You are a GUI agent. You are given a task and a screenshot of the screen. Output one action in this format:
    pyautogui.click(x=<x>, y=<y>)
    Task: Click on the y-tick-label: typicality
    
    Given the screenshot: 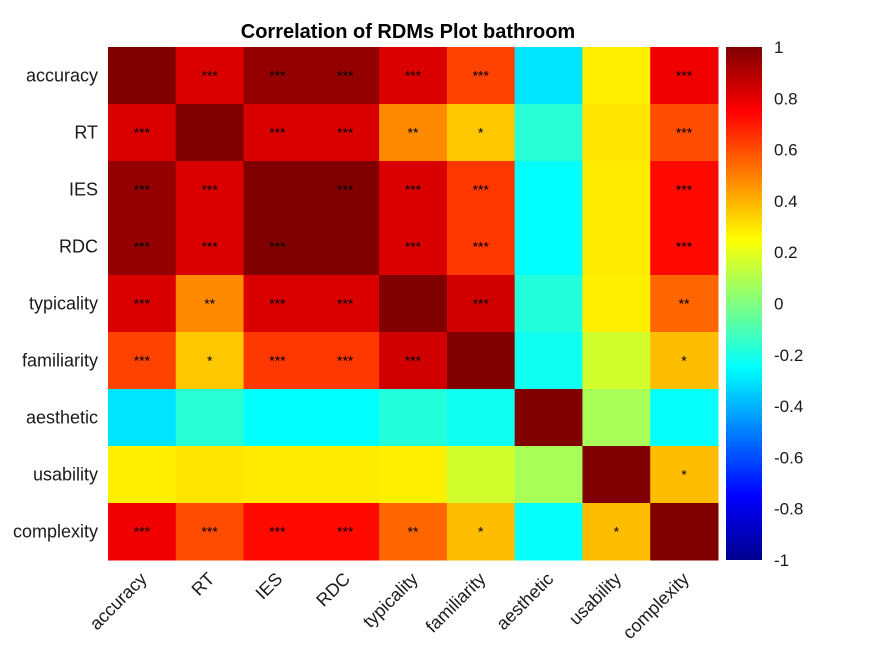 What is the action you would take?
    pyautogui.click(x=63, y=304)
    